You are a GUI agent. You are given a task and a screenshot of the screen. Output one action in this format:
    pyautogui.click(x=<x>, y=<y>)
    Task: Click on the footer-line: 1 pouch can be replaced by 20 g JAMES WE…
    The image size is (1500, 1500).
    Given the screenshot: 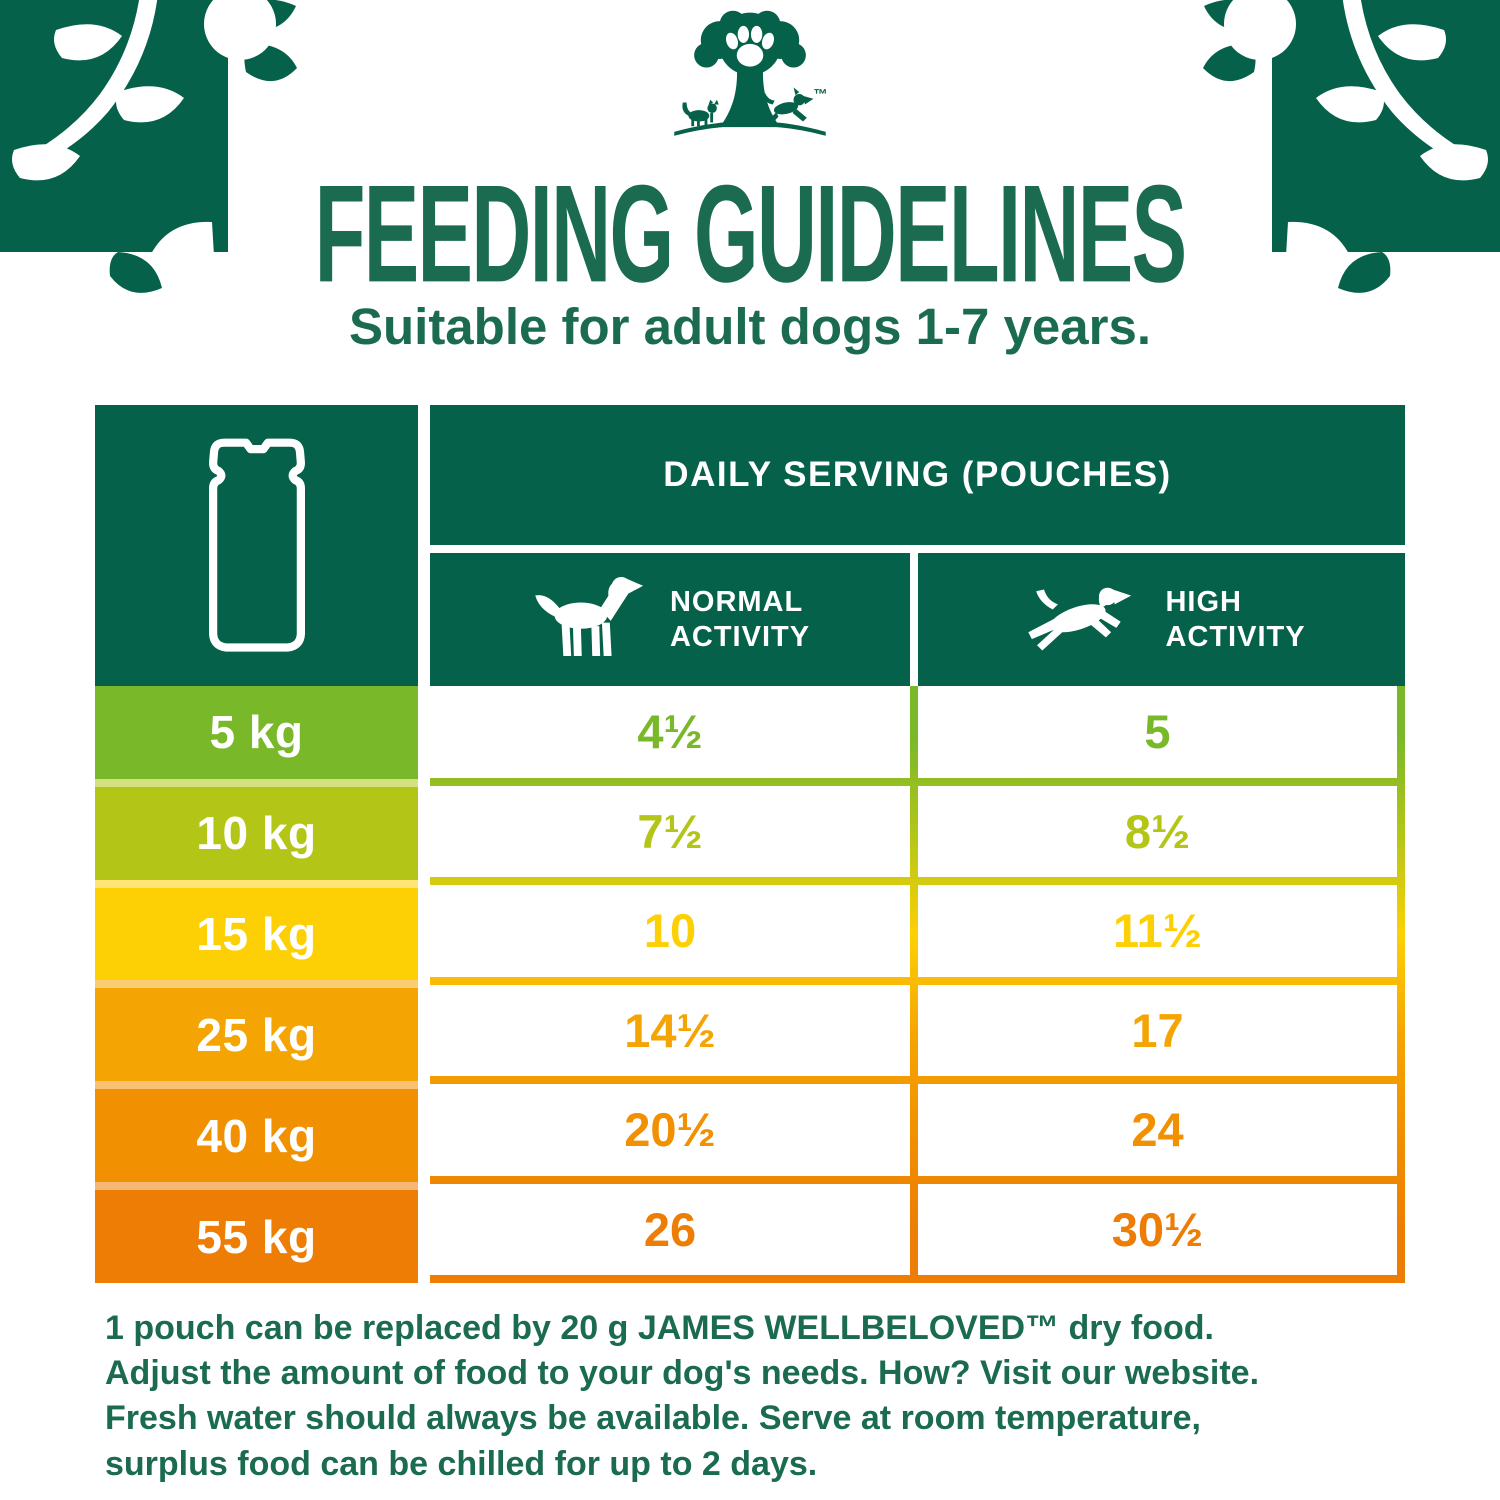 What is the action you would take?
    pyautogui.click(x=659, y=1328)
    